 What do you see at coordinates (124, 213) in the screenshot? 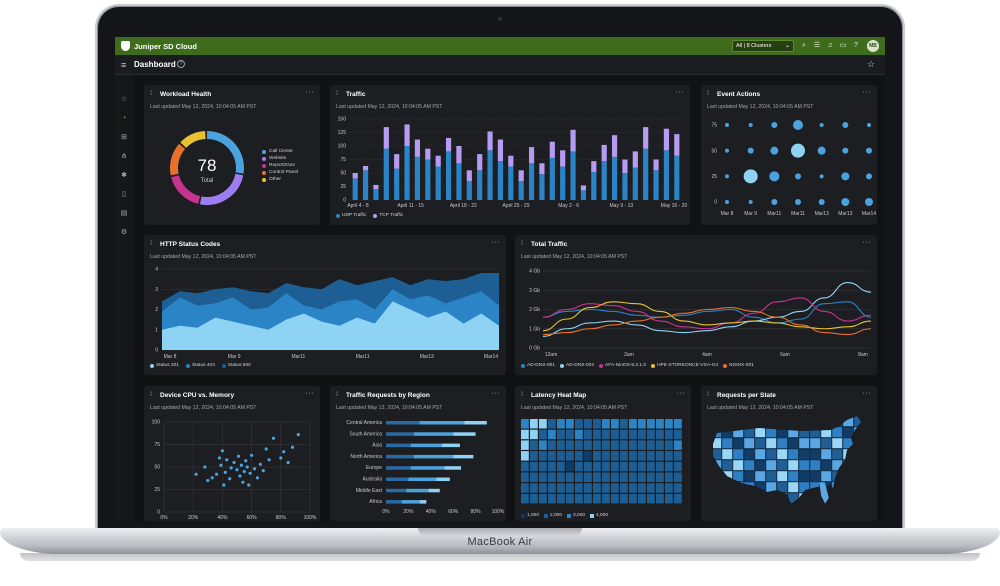
I see `document-icon: ▤` at bounding box center [124, 213].